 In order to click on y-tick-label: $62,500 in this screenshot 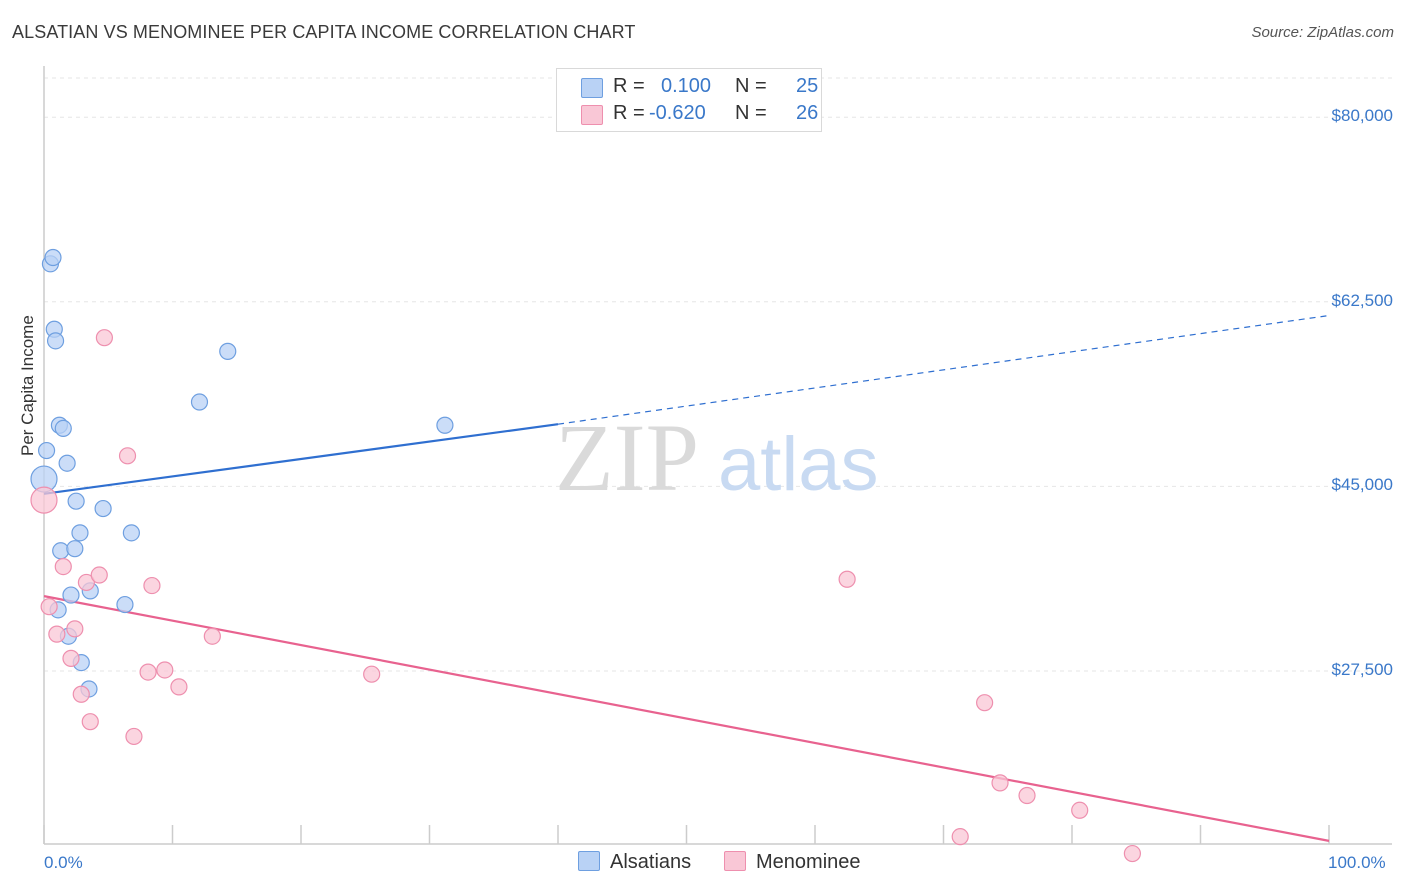, I will do `click(1362, 300)`.